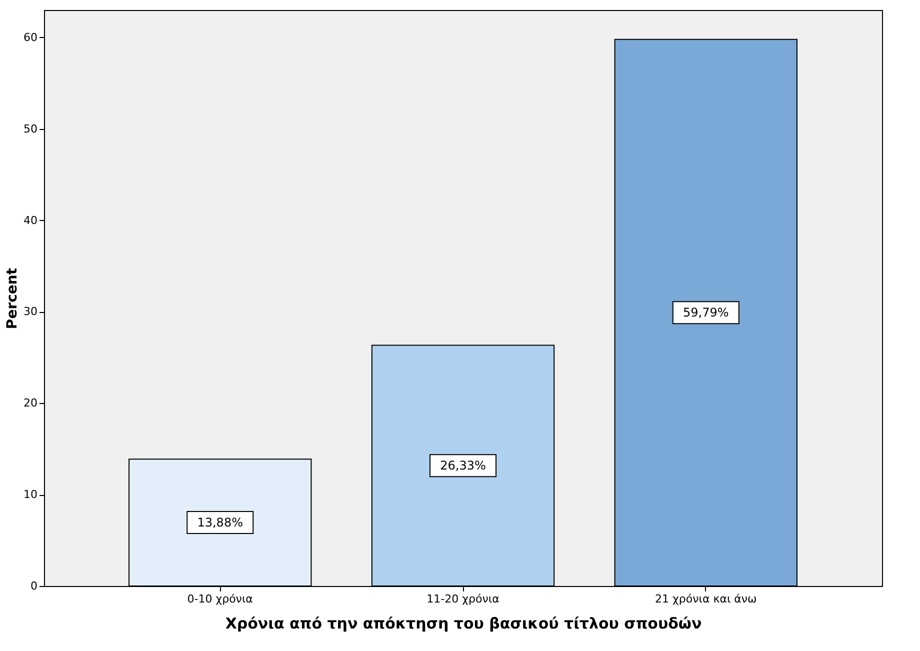 The image size is (920, 651). Describe the element at coordinates (706, 599) in the screenshot. I see `x-tick-label: 21 χρόνια και άνω` at that location.